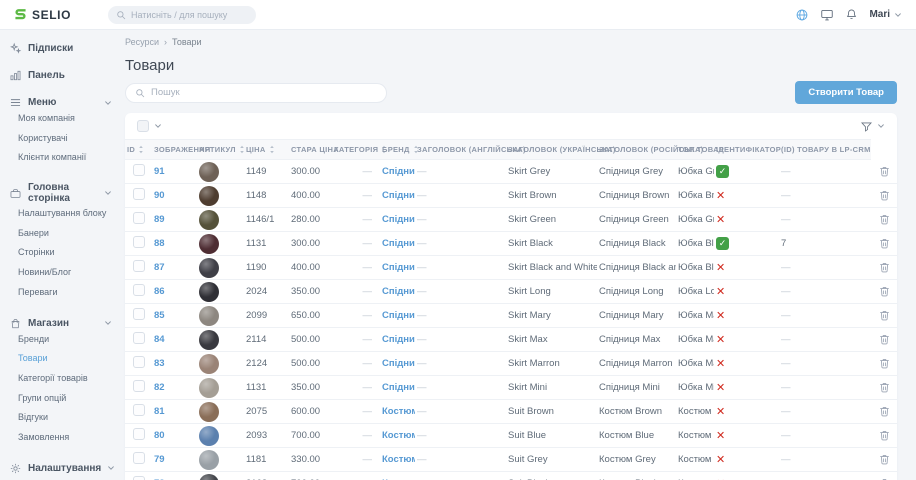 Image resolution: width=916 pixels, height=480 pixels. What do you see at coordinates (38, 291) in the screenshot?
I see `sidebar-item-advantages: Переваги` at bounding box center [38, 291].